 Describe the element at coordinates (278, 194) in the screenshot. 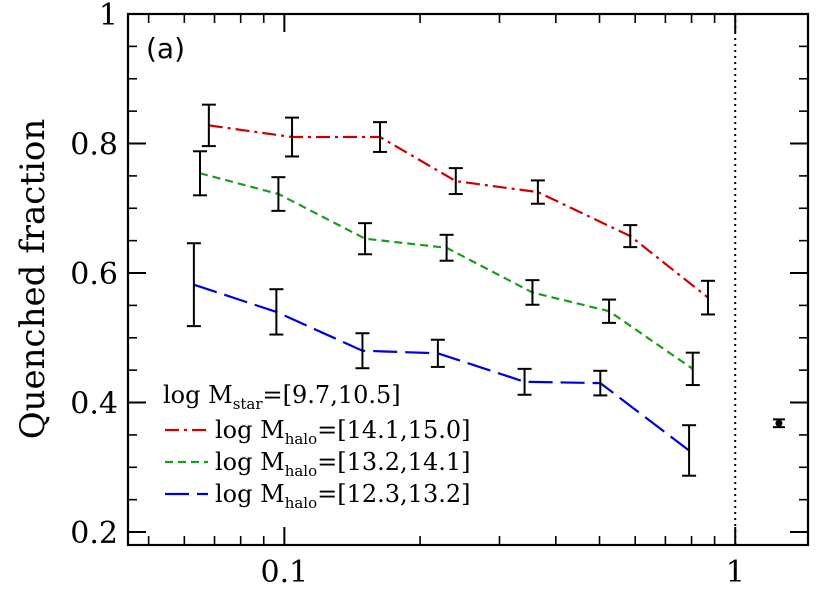

I see `errorbar-s2-p2` at that location.